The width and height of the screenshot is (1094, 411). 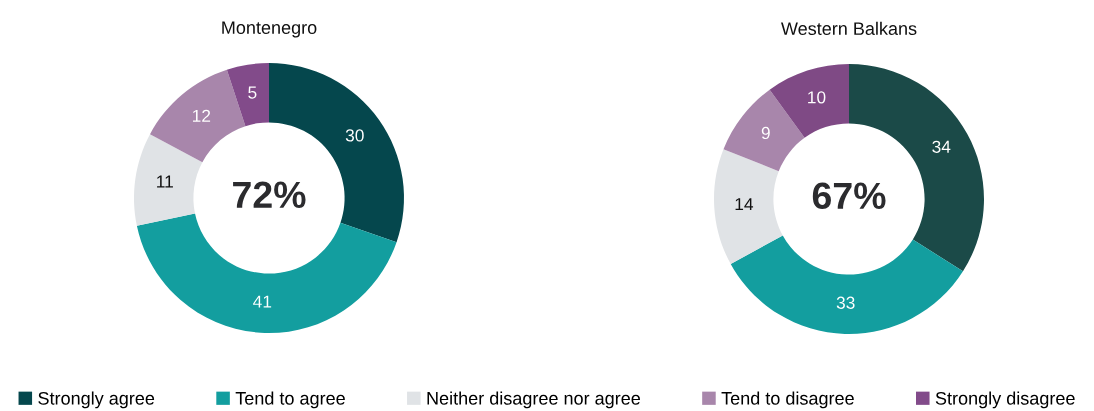 I want to click on legend-label: Neither disagree nor agree, so click(x=533, y=400).